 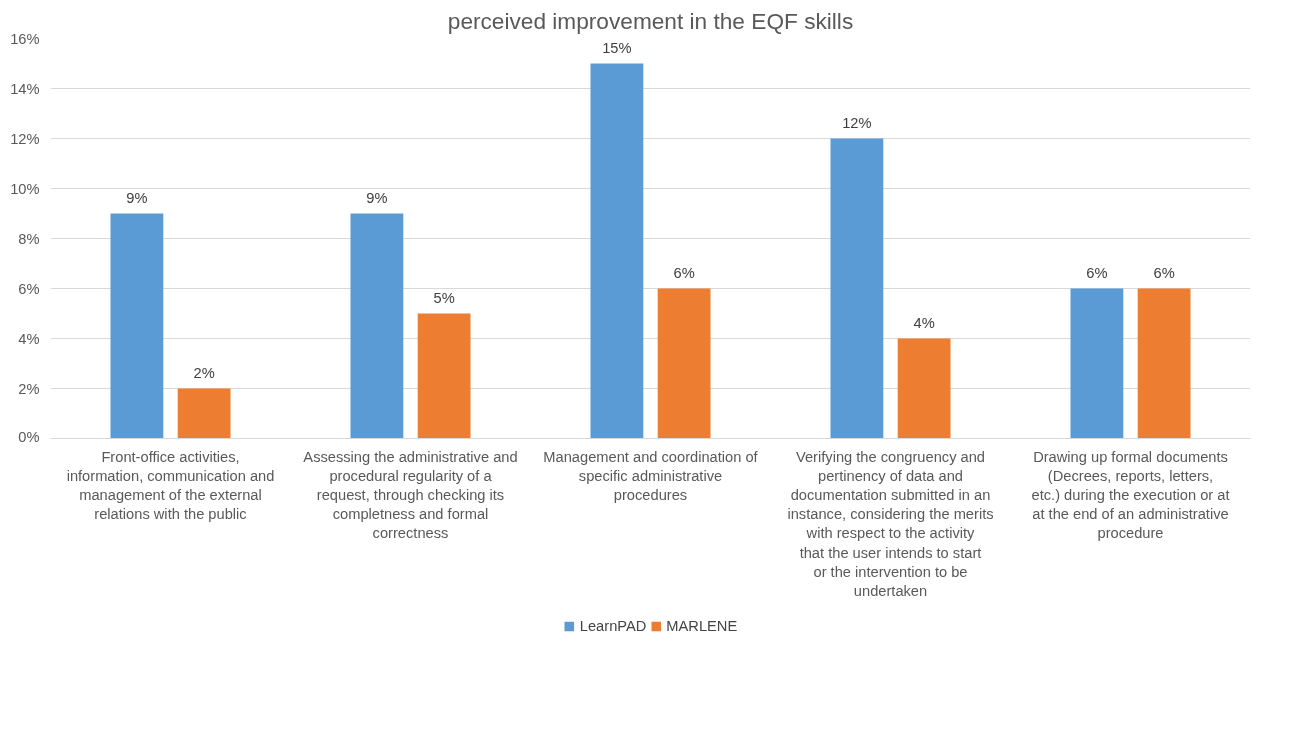 What do you see at coordinates (29, 288) in the screenshot?
I see `y-tick-label: 6%` at bounding box center [29, 288].